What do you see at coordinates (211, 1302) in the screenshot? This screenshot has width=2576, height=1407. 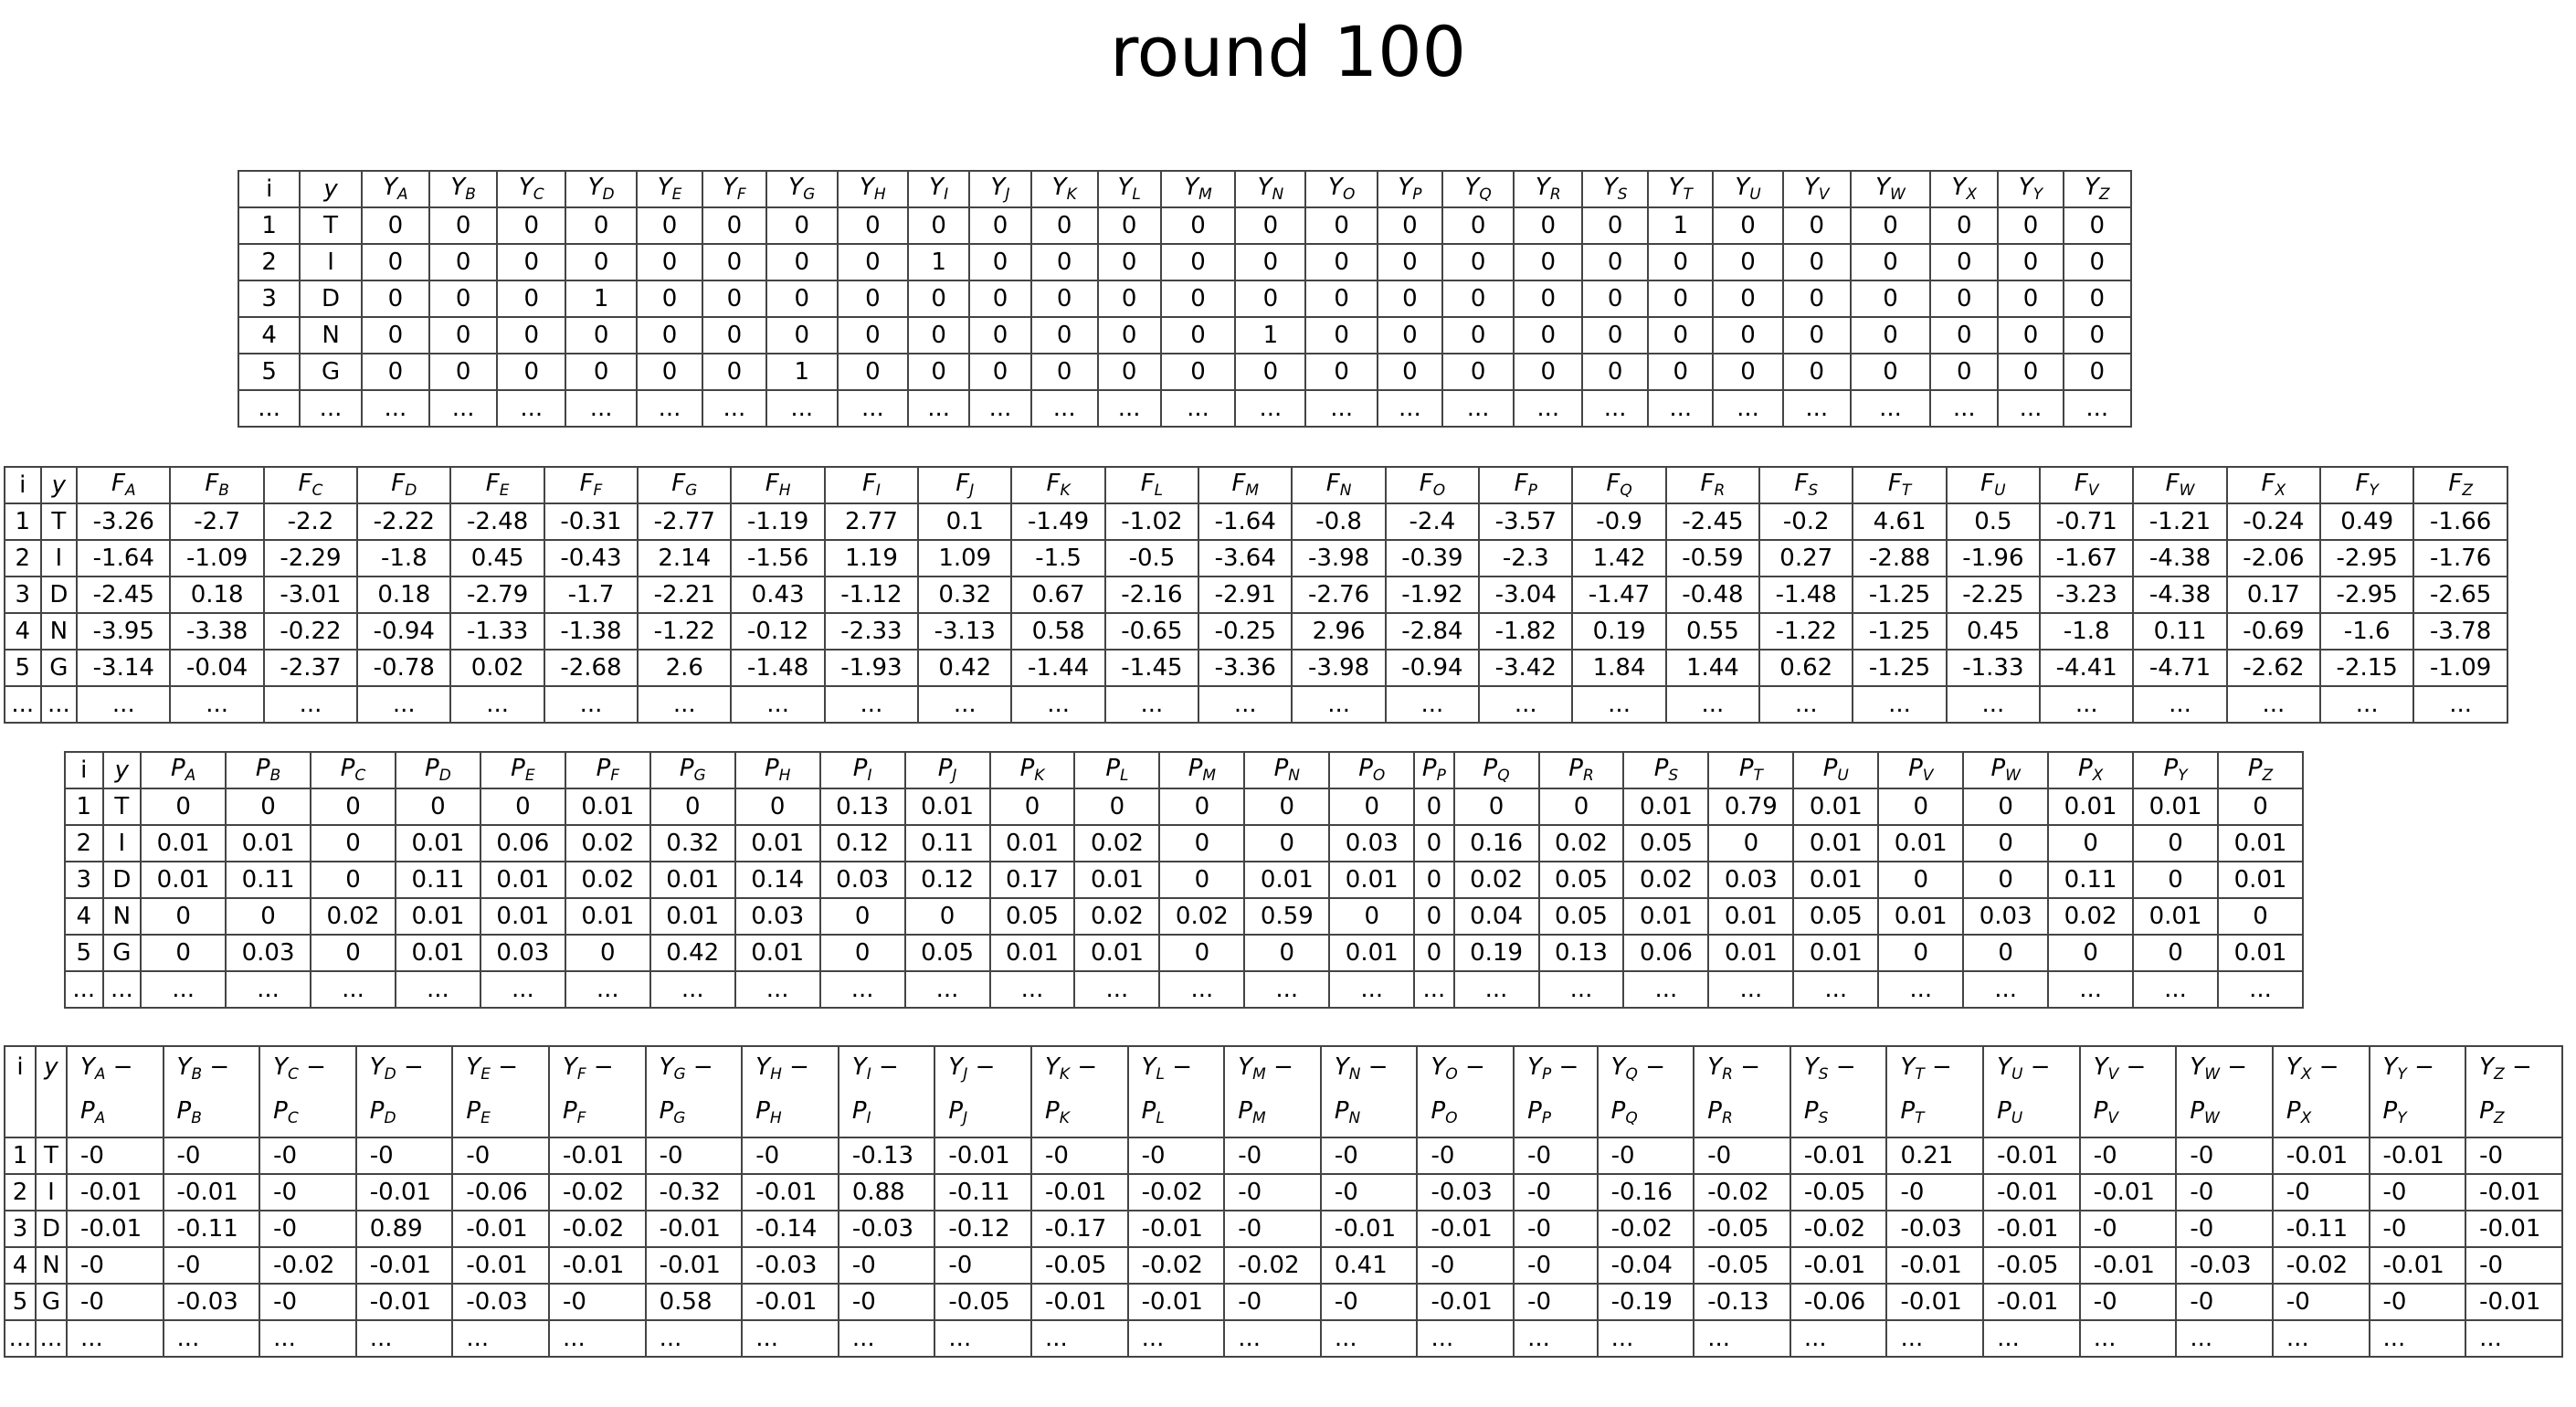 I see `cell-b: -0.03` at bounding box center [211, 1302].